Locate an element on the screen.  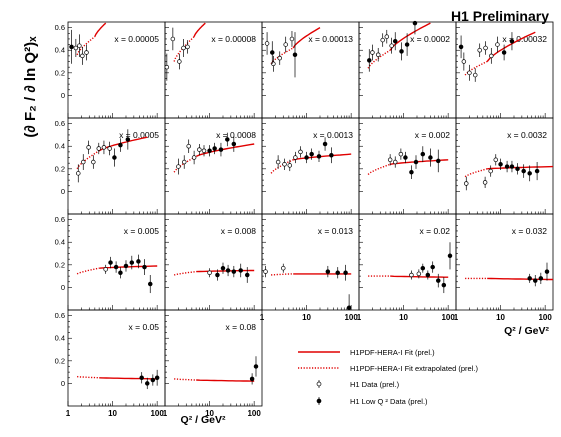
legend-fit-label: H1PDF-HERA-I Fit (prel.) is located at coordinates (392, 352).